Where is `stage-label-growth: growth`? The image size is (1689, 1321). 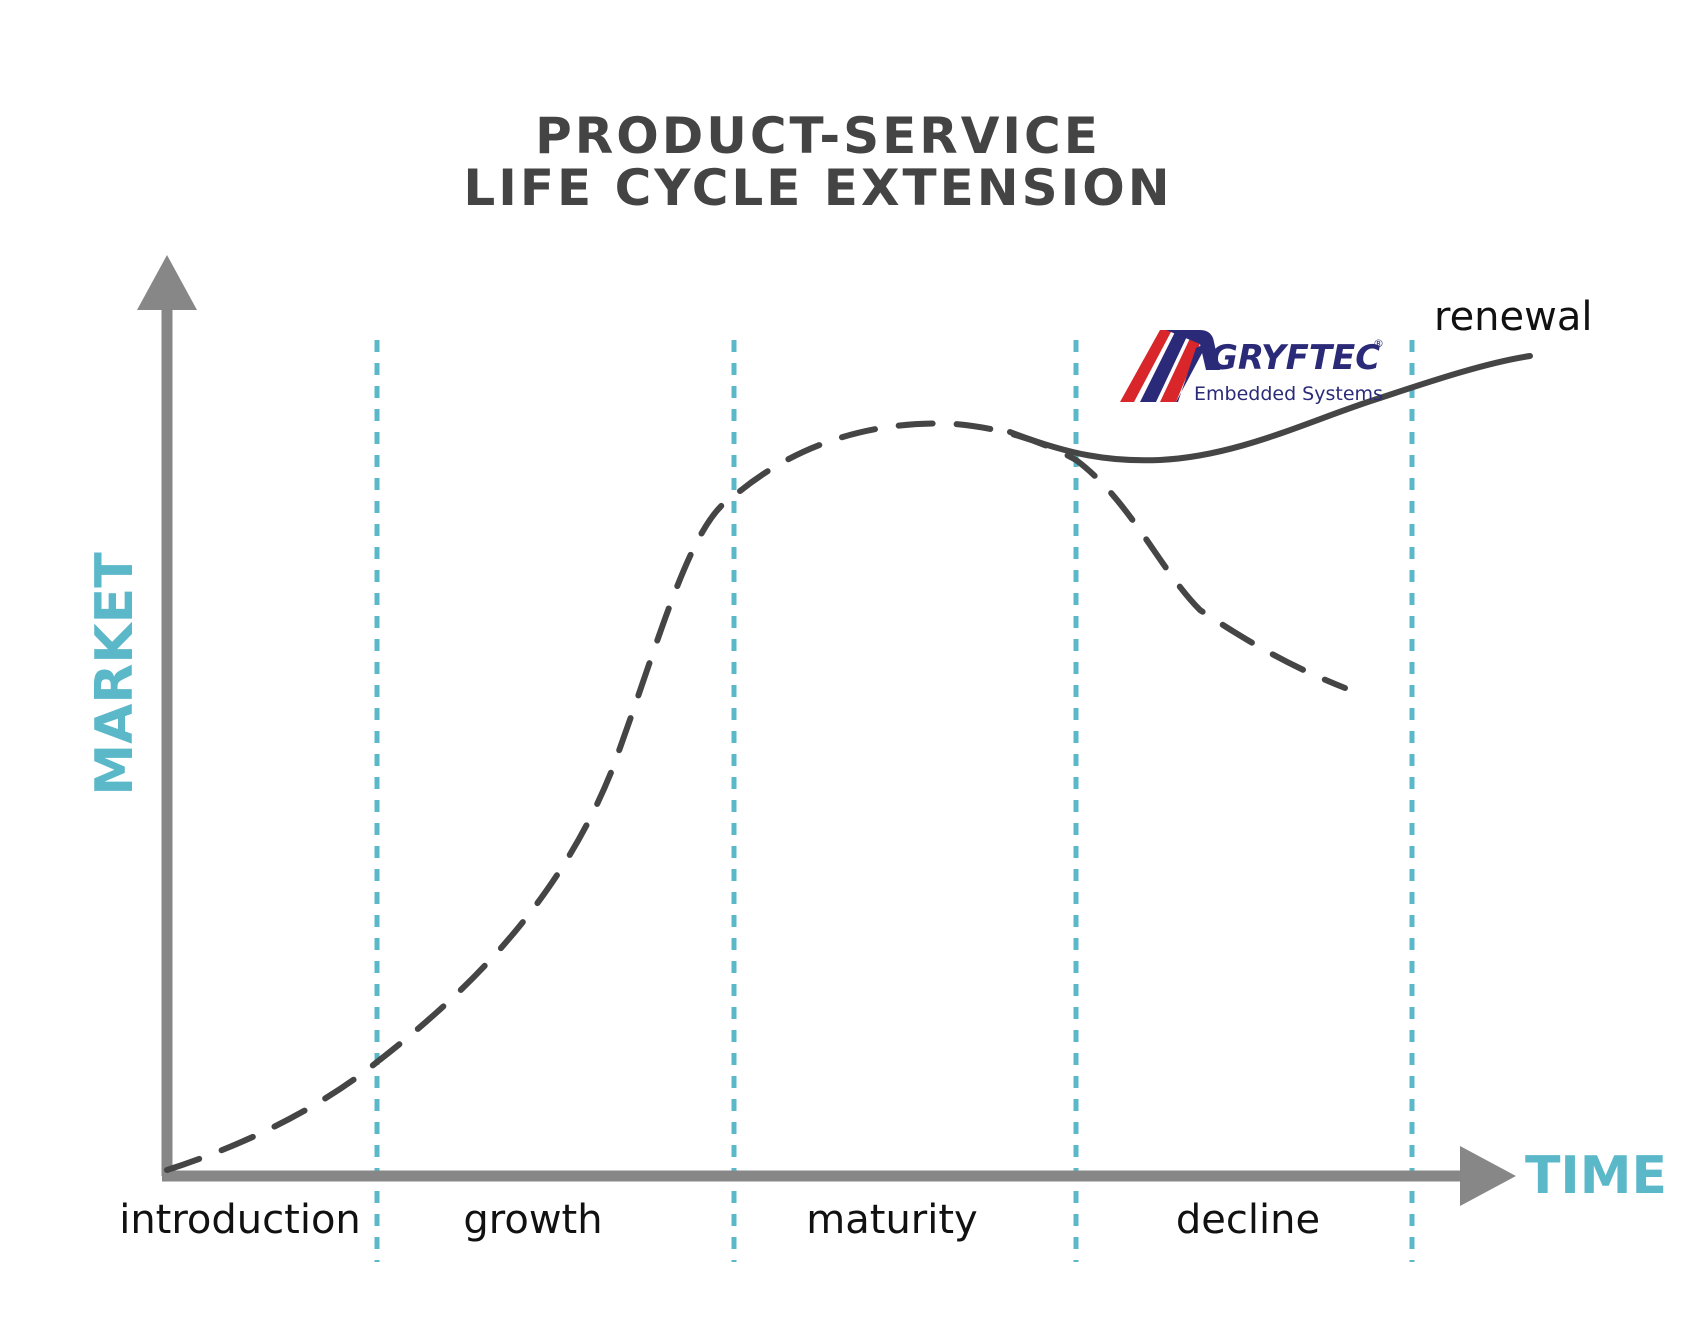
stage-label-growth: growth is located at coordinates (532, 1220).